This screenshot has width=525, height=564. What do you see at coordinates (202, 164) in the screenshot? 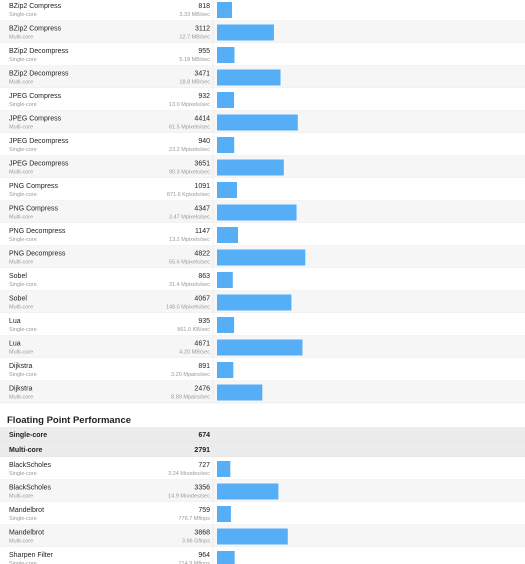
I see `score: 3651` at bounding box center [202, 164].